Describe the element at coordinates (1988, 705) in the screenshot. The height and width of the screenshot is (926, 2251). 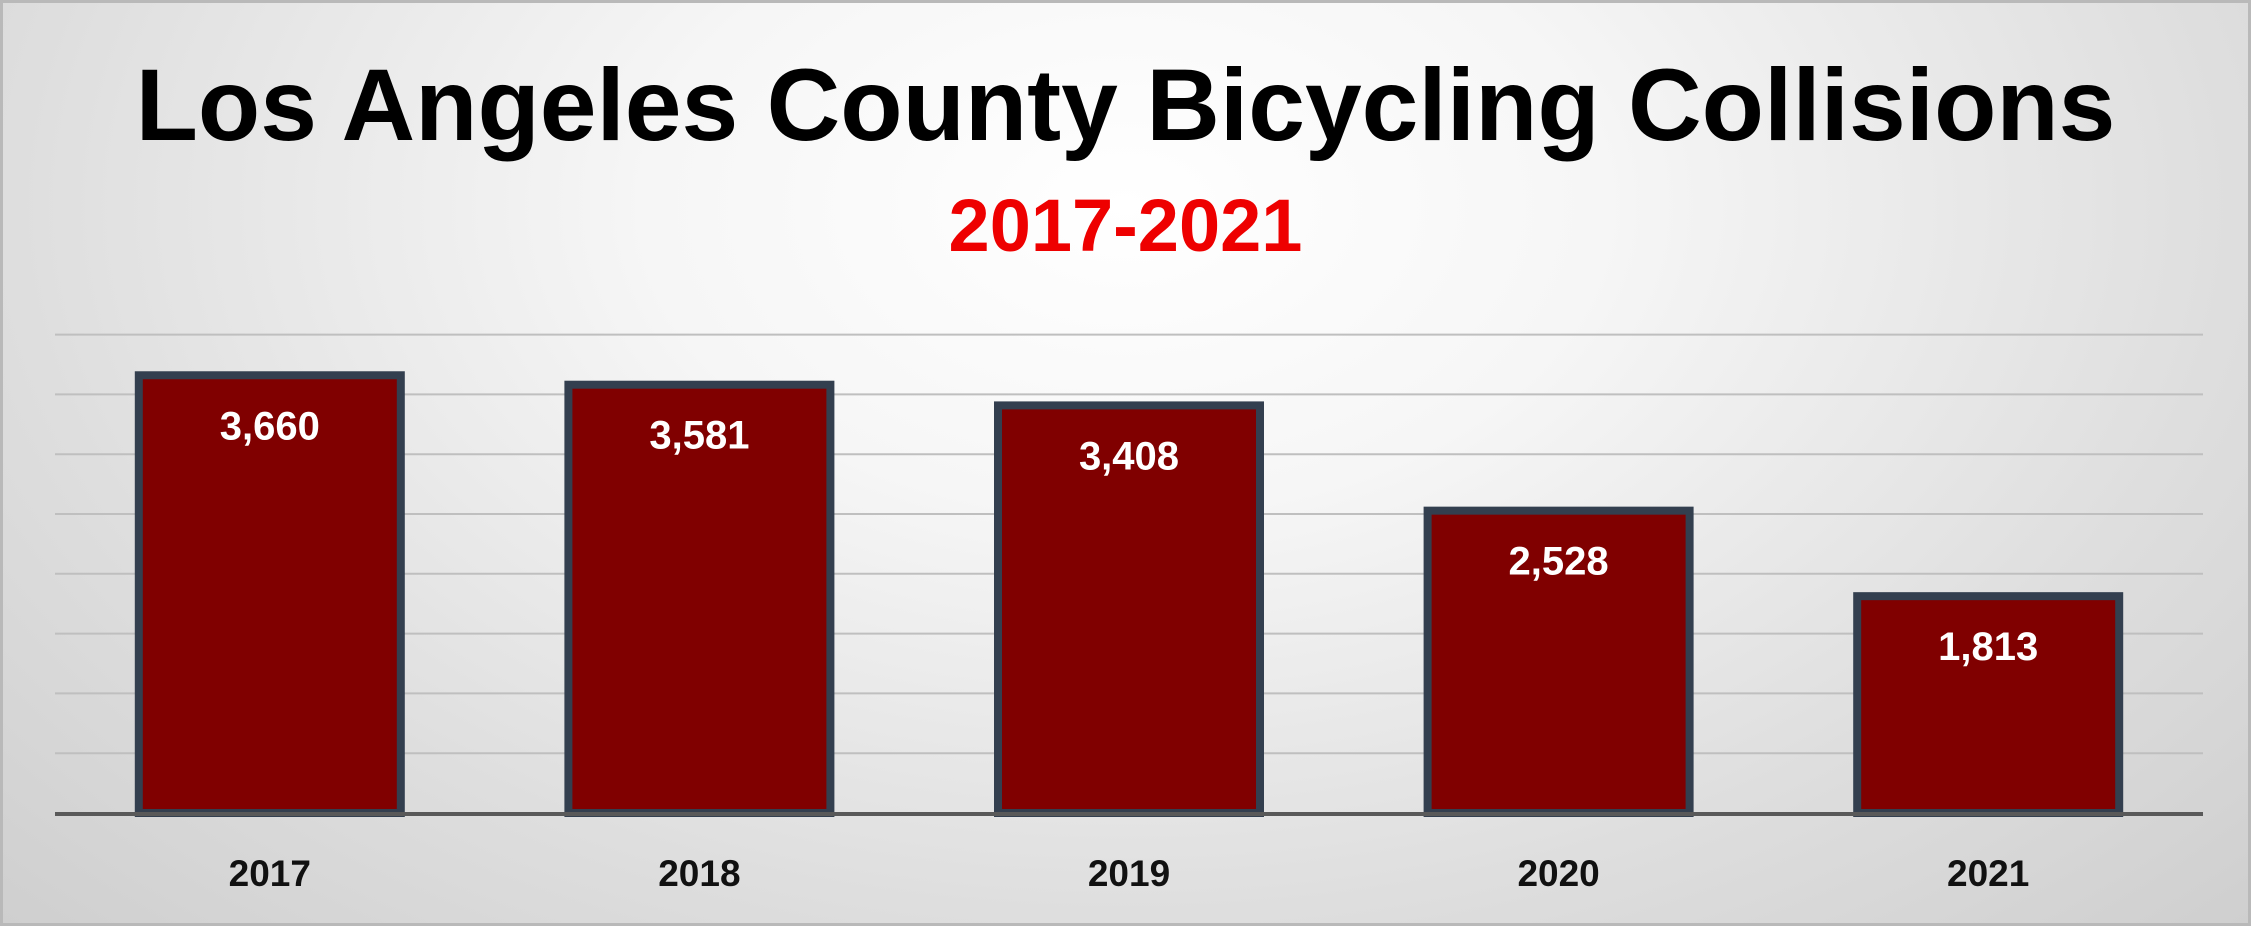
I see `bar-2021` at that location.